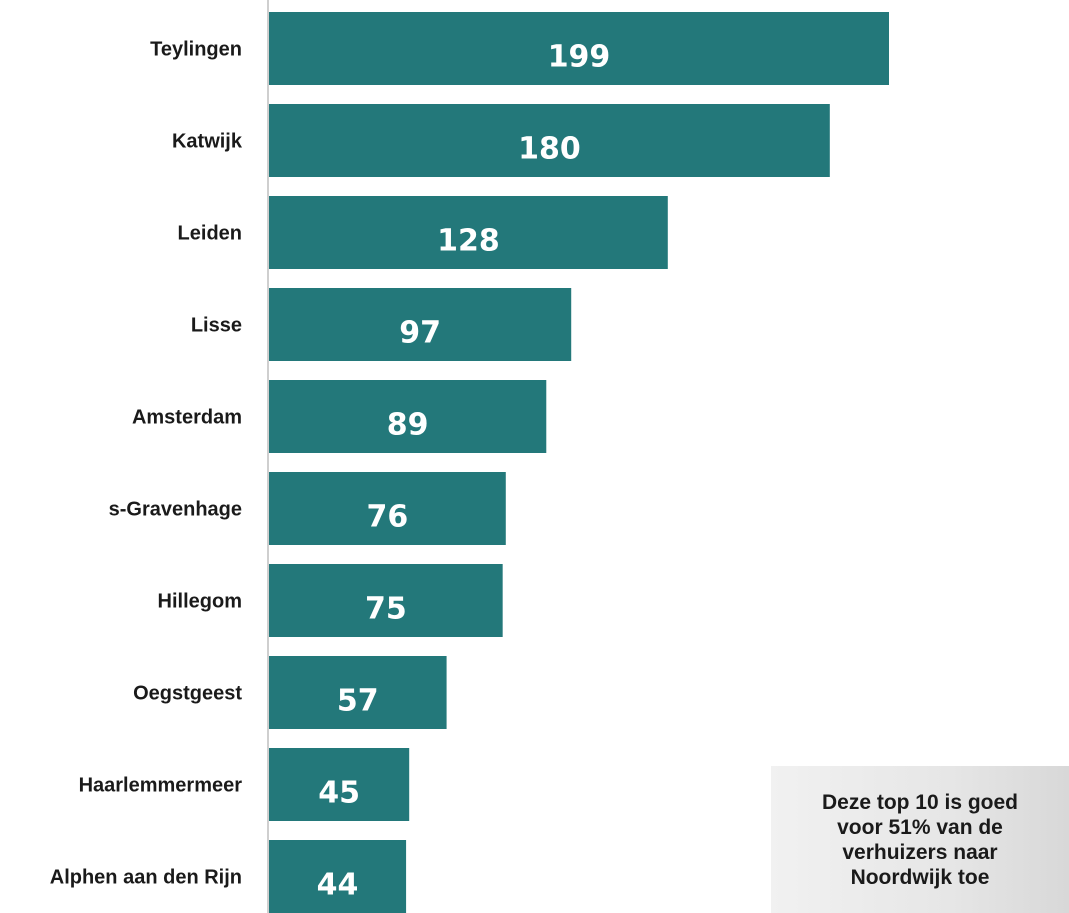  What do you see at coordinates (358, 701) in the screenshot?
I see `data-label: 57` at bounding box center [358, 701].